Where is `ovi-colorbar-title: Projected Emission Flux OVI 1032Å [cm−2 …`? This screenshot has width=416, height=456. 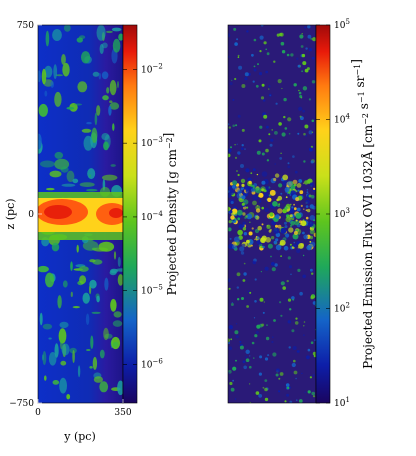
ovi-colorbar-title: Projected Emission Flux OVI 1032Å [cm−2 … is located at coordinates (362, 214).